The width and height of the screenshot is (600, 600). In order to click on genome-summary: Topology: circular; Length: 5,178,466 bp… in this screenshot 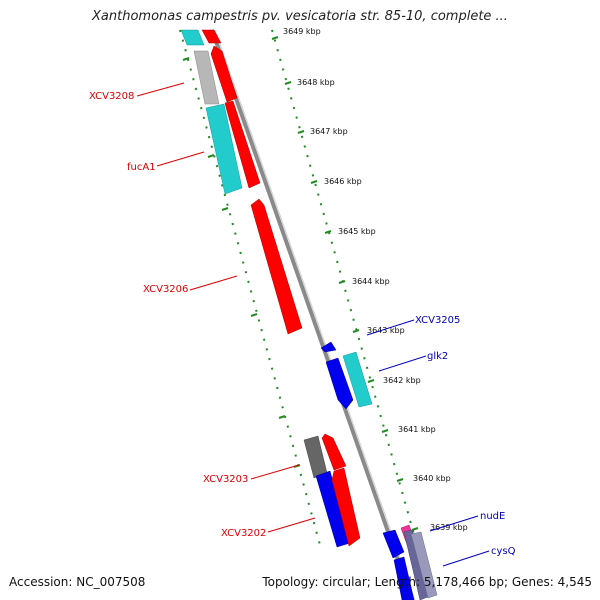, I will do `click(427, 582)`.